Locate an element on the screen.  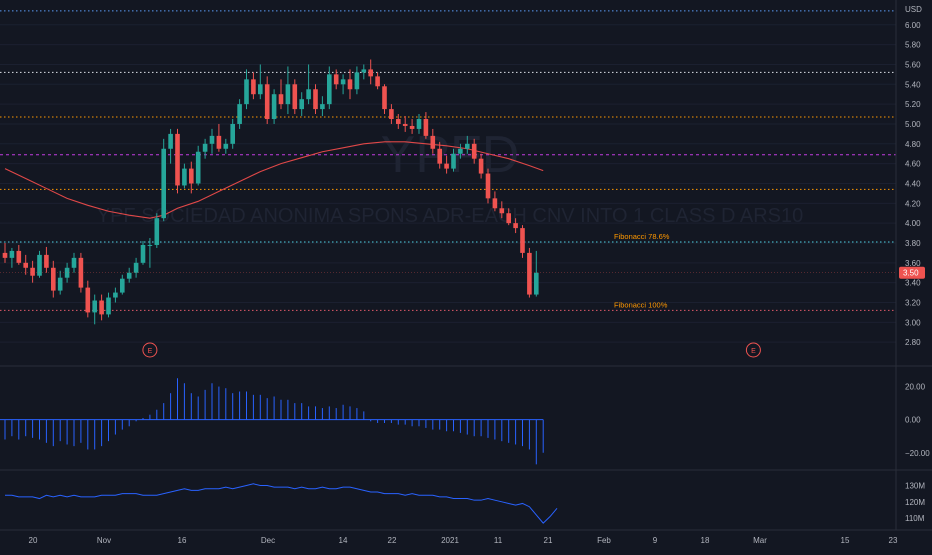
time-axis: 20 Nov 16 Dec 14 22 2021 11 21 Feb 9 18 Mar 15 23 is located at coordinates (463, 540).